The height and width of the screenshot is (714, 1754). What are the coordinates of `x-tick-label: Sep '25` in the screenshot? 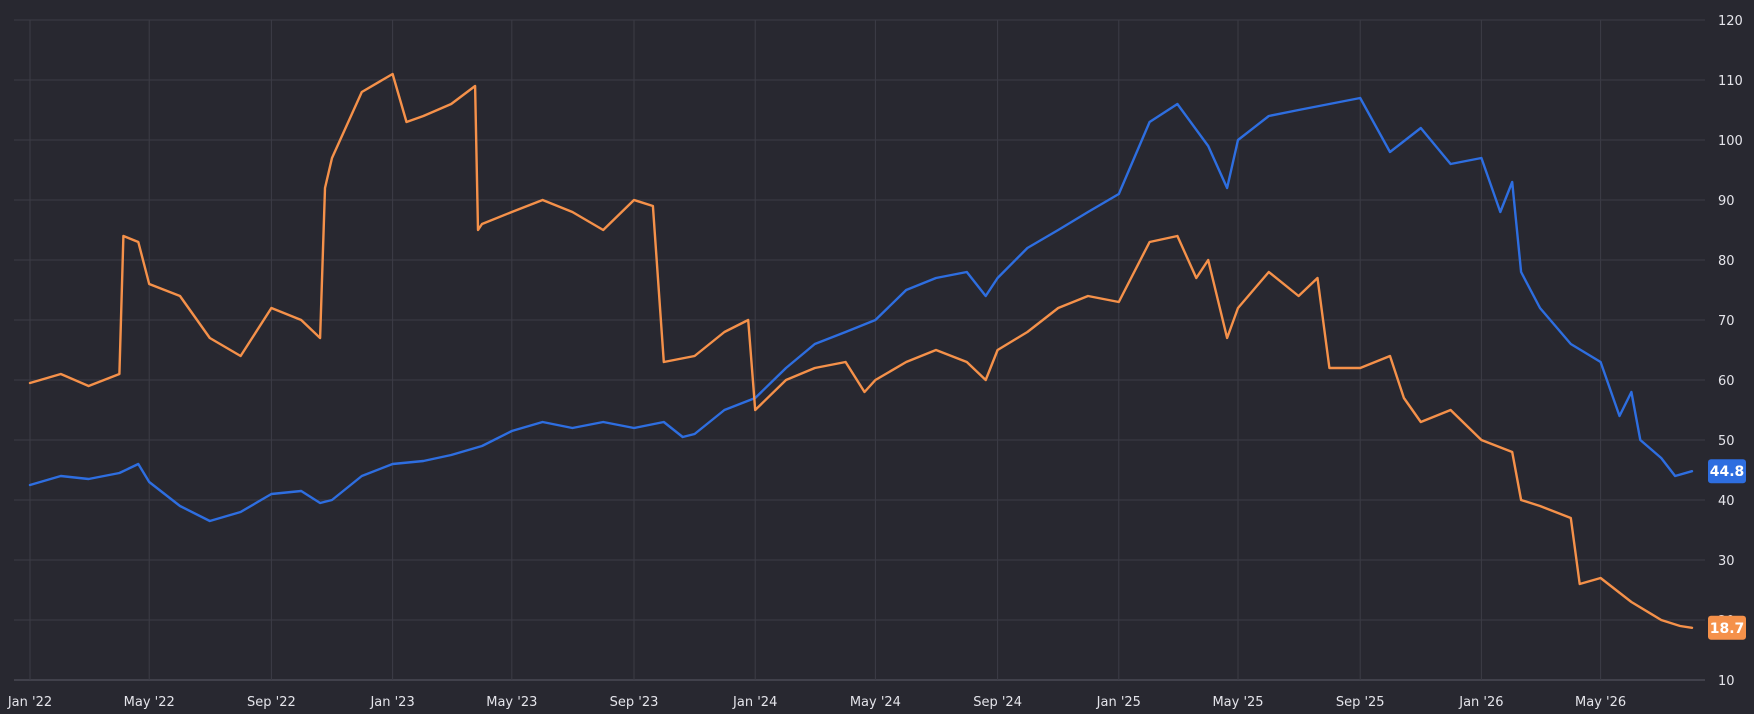 It's located at (1360, 702).